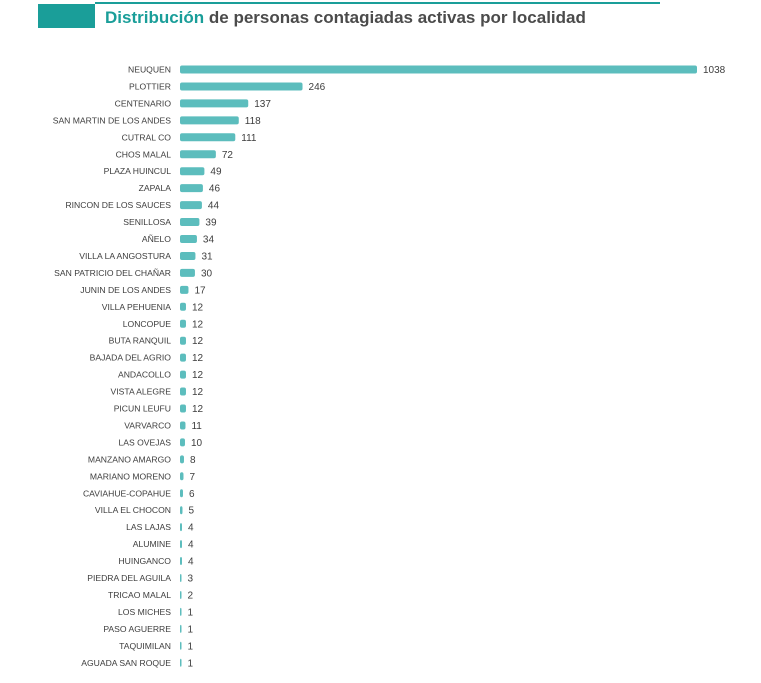  What do you see at coordinates (152, 544) in the screenshot?
I see `category-label: ALUMINE` at bounding box center [152, 544].